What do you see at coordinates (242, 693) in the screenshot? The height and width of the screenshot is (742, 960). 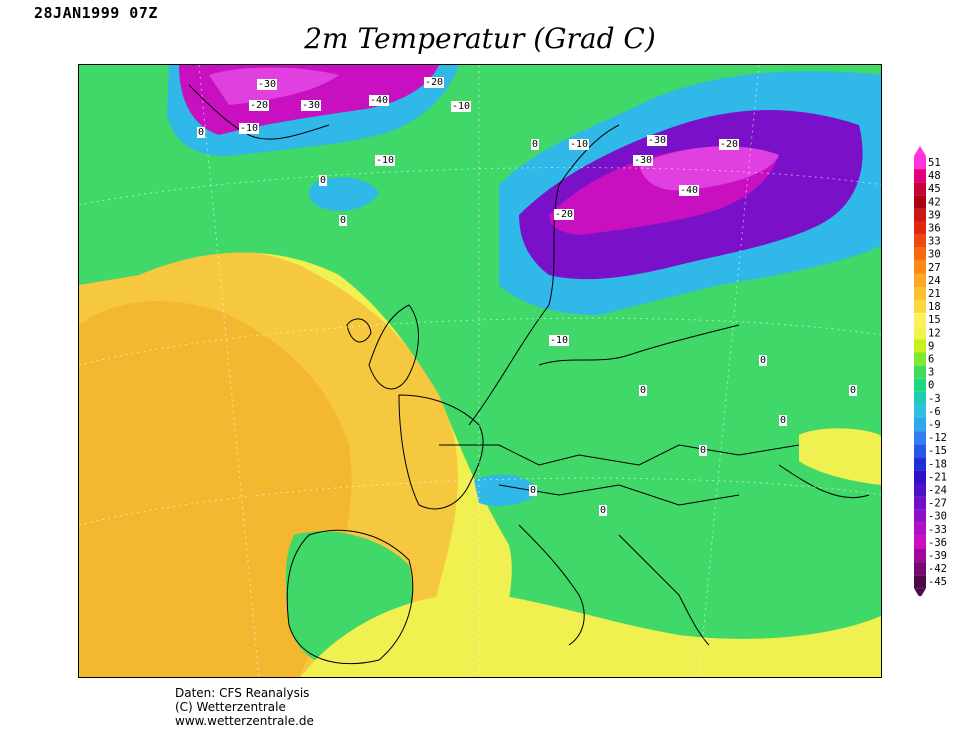 I see `credit-data-source: Daten: CFS Reanalysis` at bounding box center [242, 693].